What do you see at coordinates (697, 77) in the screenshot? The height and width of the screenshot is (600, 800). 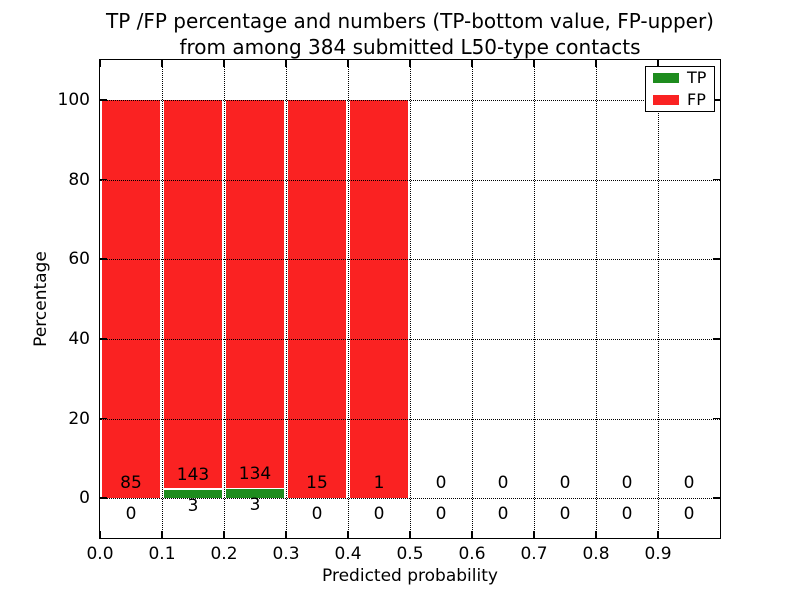 I see `tp-legend-label: TP` at bounding box center [697, 77].